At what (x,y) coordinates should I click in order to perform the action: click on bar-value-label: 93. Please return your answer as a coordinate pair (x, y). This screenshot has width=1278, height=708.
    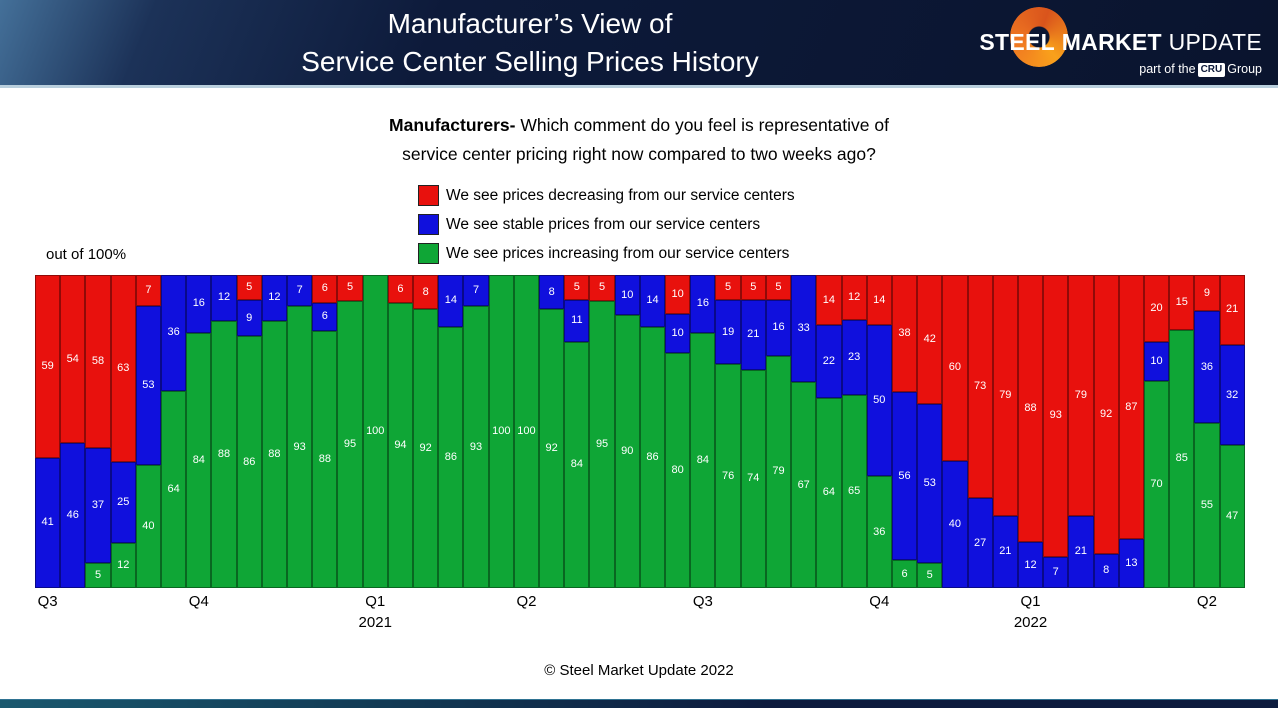
    Looking at the image, I should click on (299, 446).